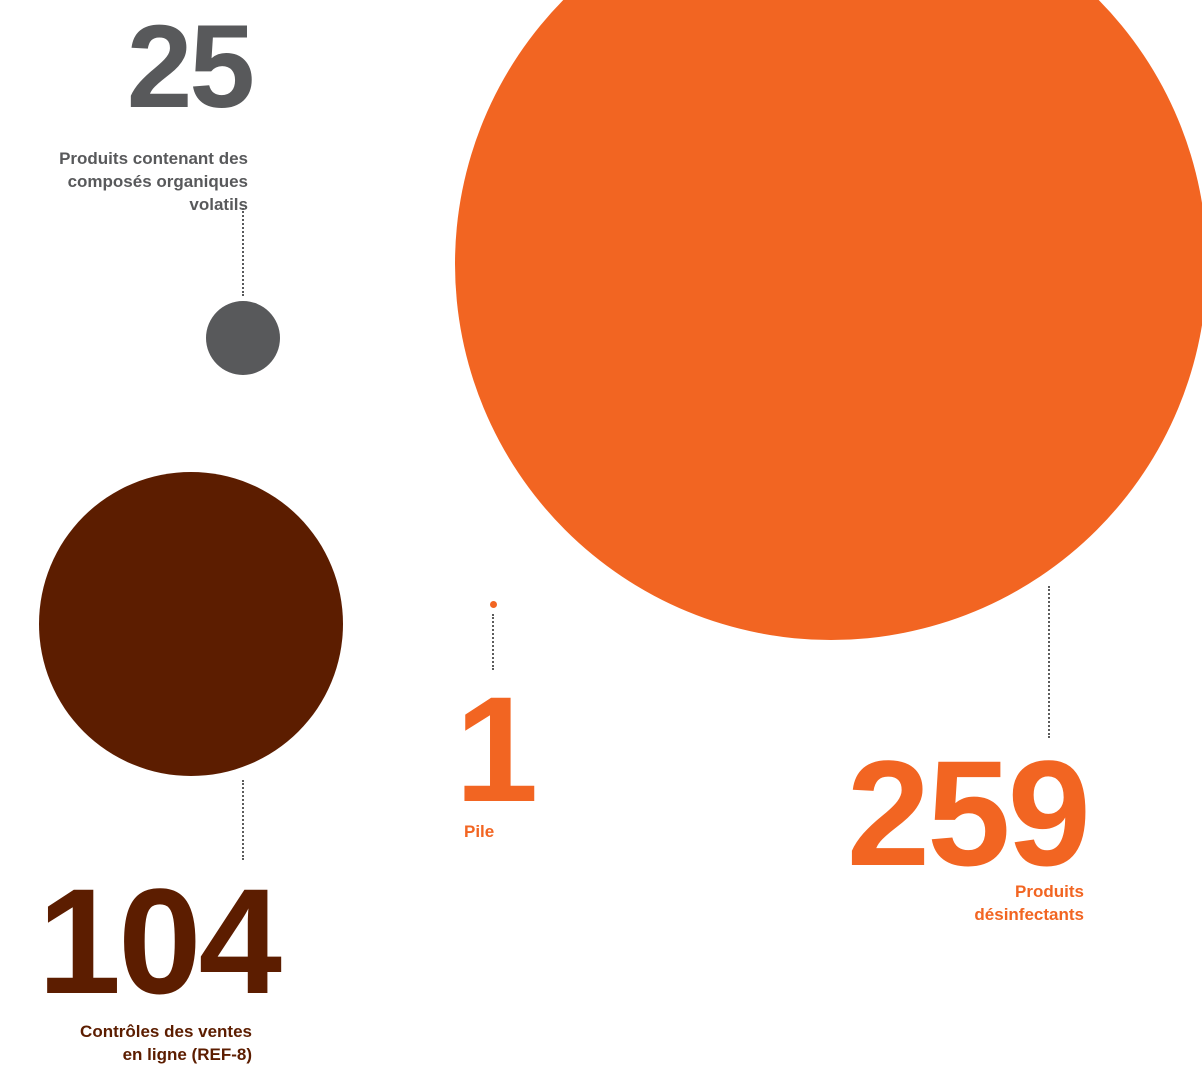 This screenshot has width=1202, height=1070. Describe the element at coordinates (1029, 903) in the screenshot. I see `label-disinfectants: Produits désinfectants` at that location.